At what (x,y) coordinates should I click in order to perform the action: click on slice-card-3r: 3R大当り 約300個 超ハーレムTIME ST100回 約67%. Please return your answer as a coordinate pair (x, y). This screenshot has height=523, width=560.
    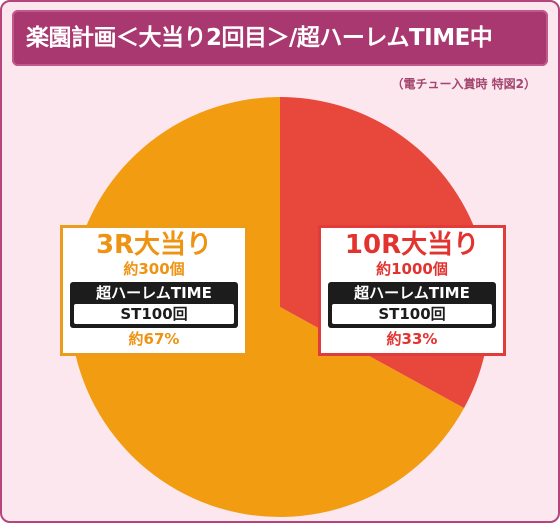
    Looking at the image, I should click on (154, 290).